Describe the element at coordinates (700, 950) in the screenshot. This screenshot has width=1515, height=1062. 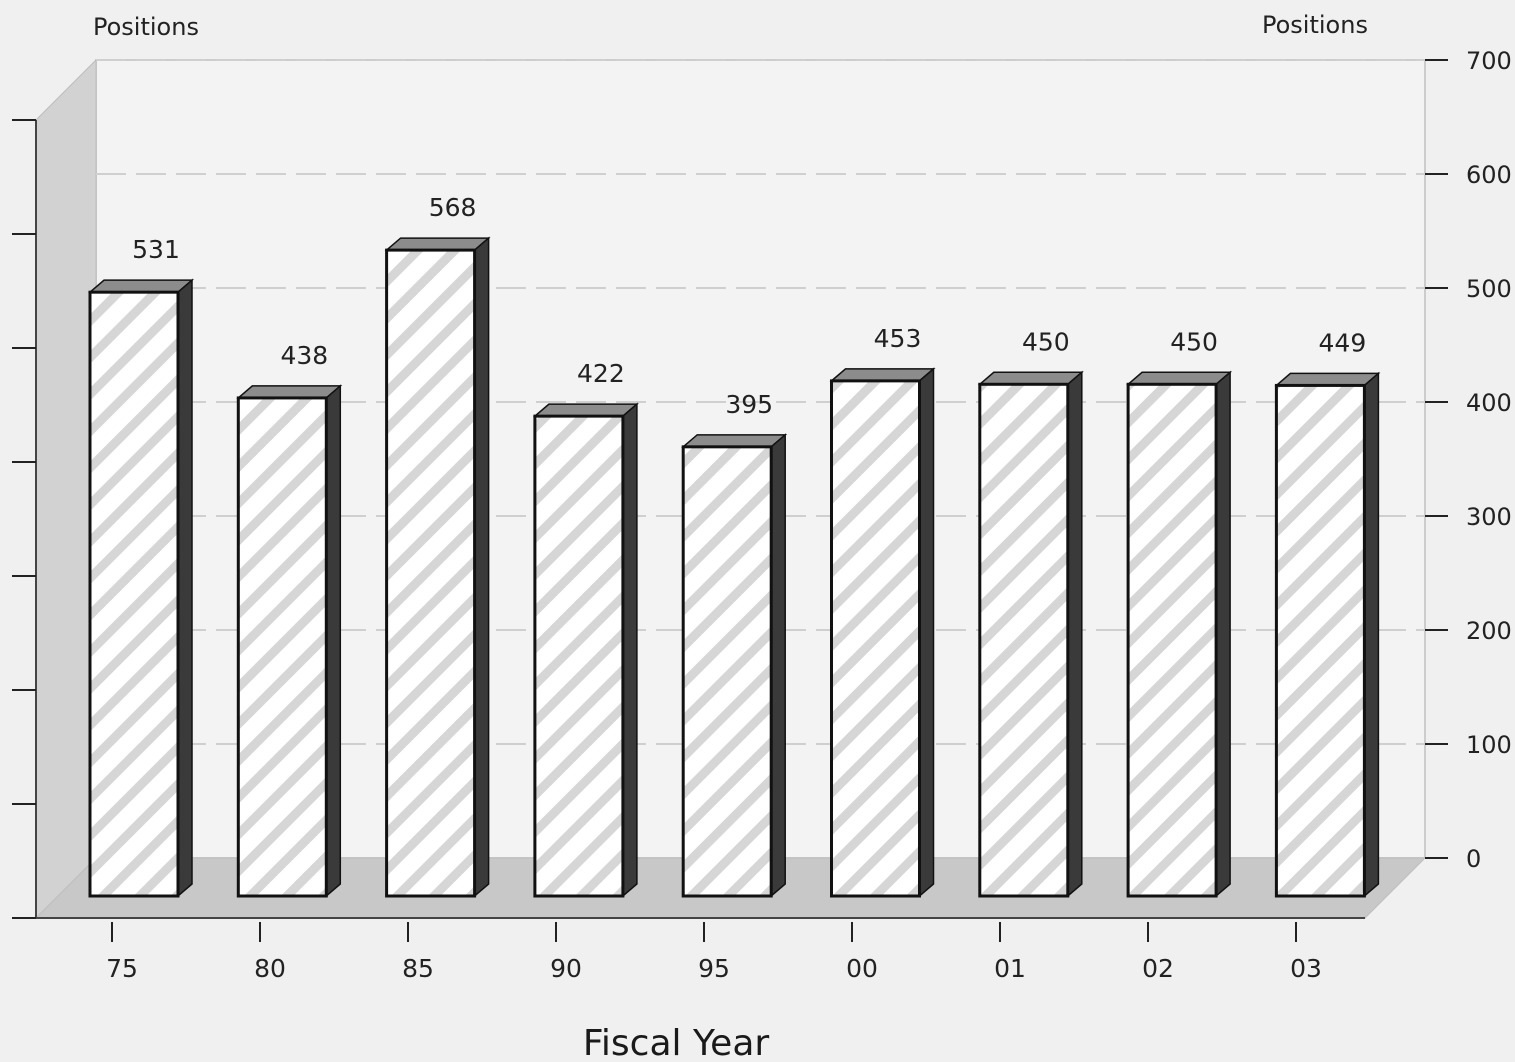
I see `x-axis: 75 80 85 90 95 00 01 02 03` at that location.